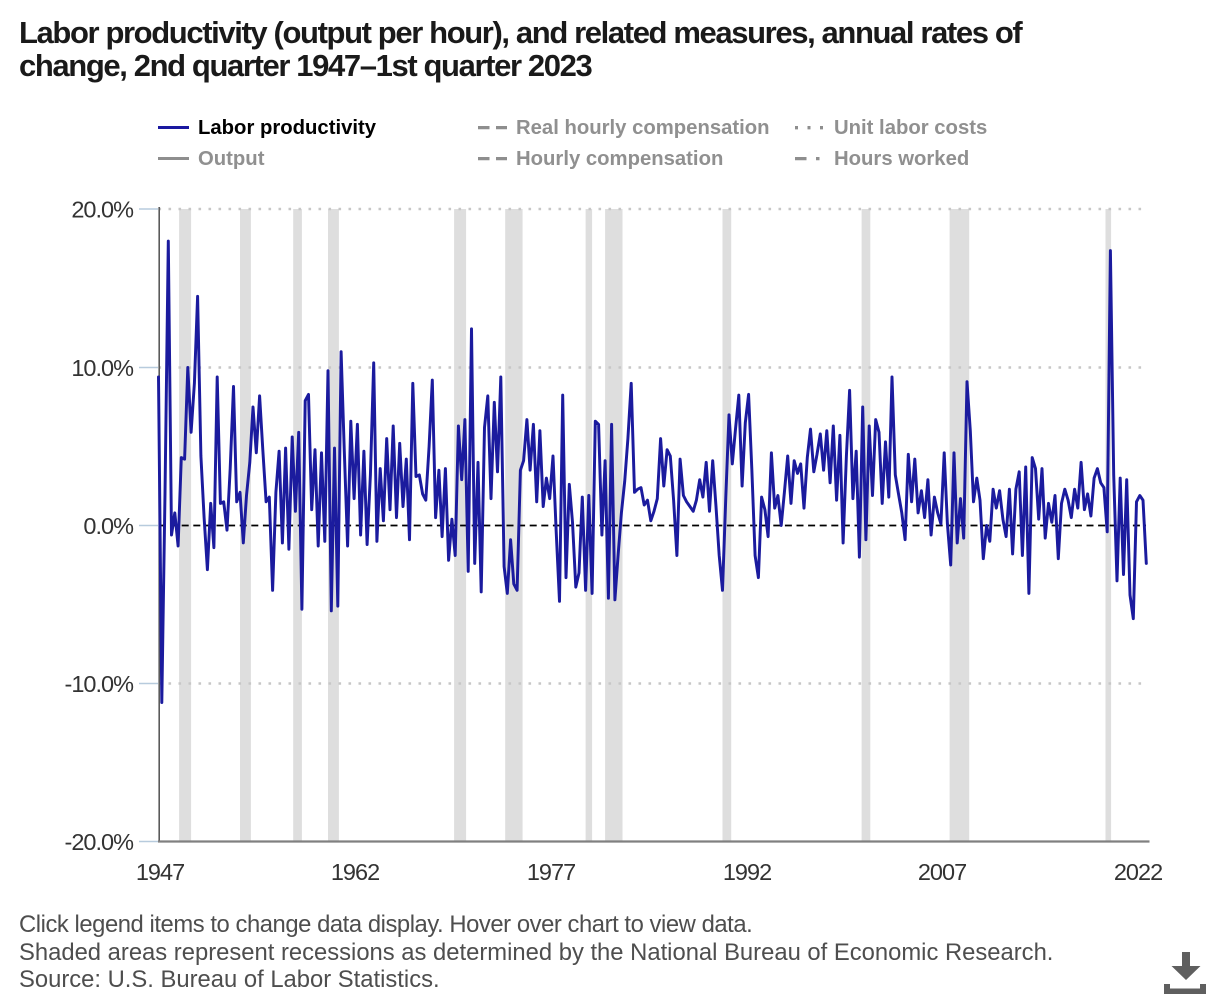  Describe the element at coordinates (102, 210) in the screenshot. I see `svg-text: 20.0%` at that location.